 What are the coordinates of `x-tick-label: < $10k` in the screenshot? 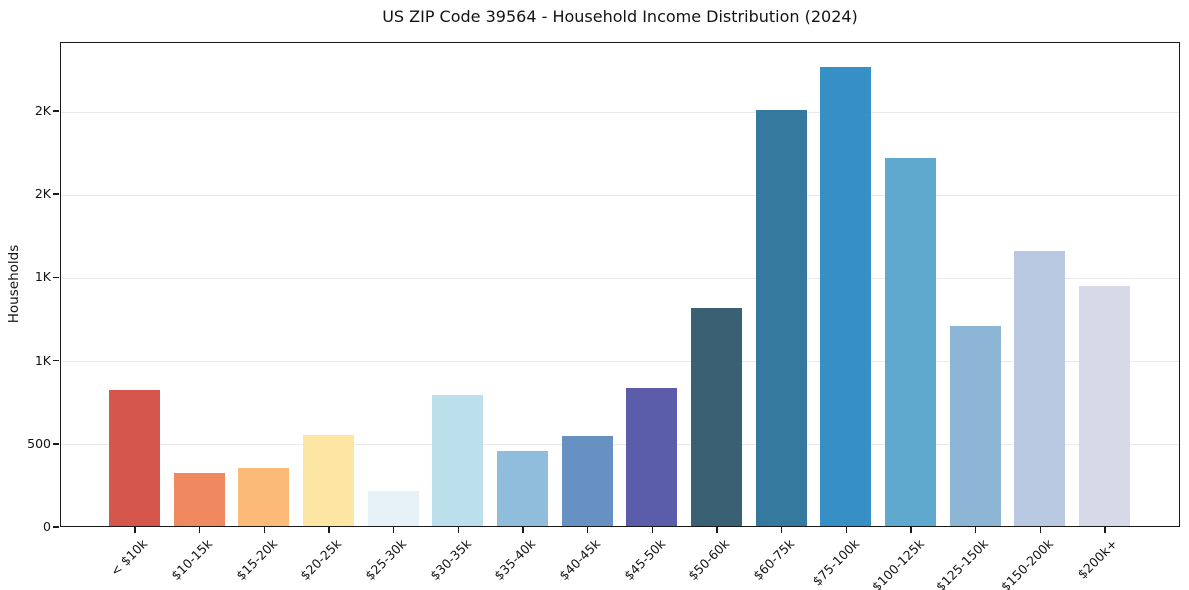 It's located at (129, 557).